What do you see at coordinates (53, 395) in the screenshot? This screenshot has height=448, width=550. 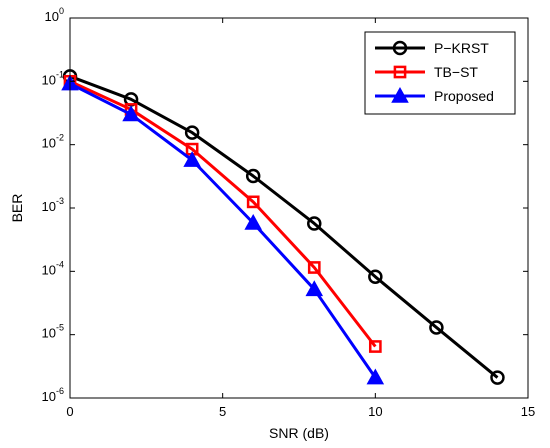 I see `y-tick-label: 10⁻⁶` at bounding box center [53, 395].